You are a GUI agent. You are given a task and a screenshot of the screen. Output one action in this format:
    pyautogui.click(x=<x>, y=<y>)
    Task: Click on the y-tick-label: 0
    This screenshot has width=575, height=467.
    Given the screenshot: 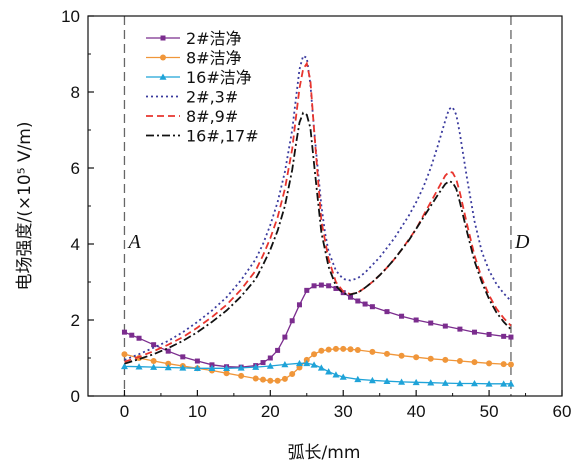 What is the action you would take?
    pyautogui.click(x=75, y=396)
    